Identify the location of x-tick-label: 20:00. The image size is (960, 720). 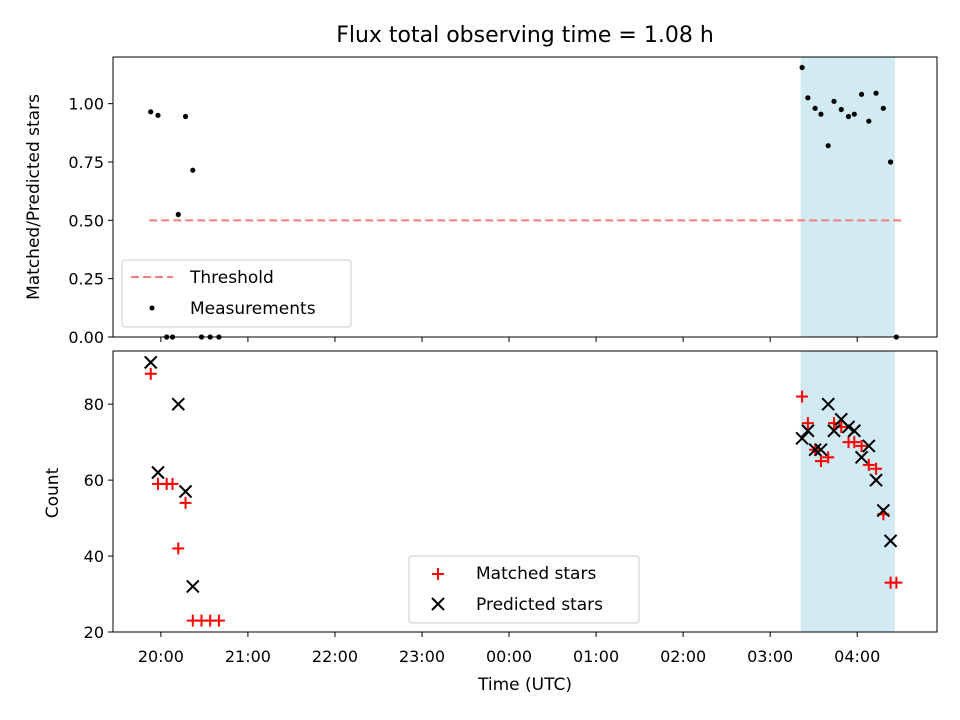
(161, 656).